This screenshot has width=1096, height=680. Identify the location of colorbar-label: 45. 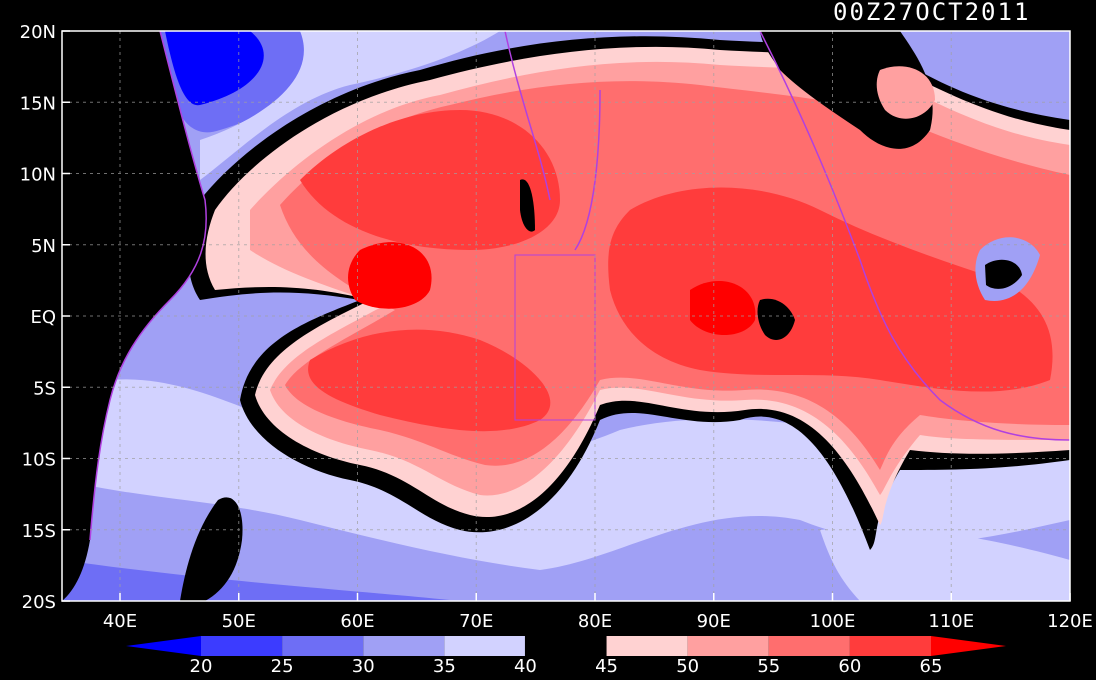
(606, 666).